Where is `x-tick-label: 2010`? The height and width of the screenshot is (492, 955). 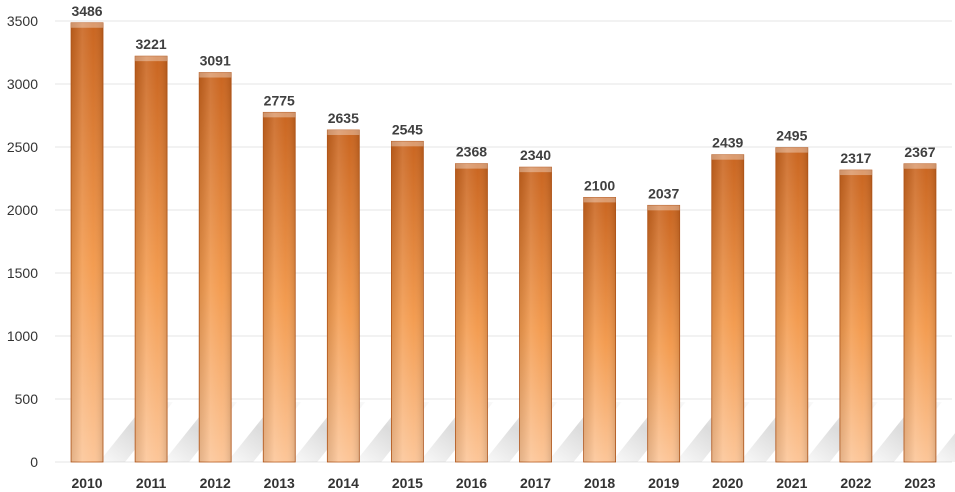
x-tick-label: 2010 is located at coordinates (86, 483).